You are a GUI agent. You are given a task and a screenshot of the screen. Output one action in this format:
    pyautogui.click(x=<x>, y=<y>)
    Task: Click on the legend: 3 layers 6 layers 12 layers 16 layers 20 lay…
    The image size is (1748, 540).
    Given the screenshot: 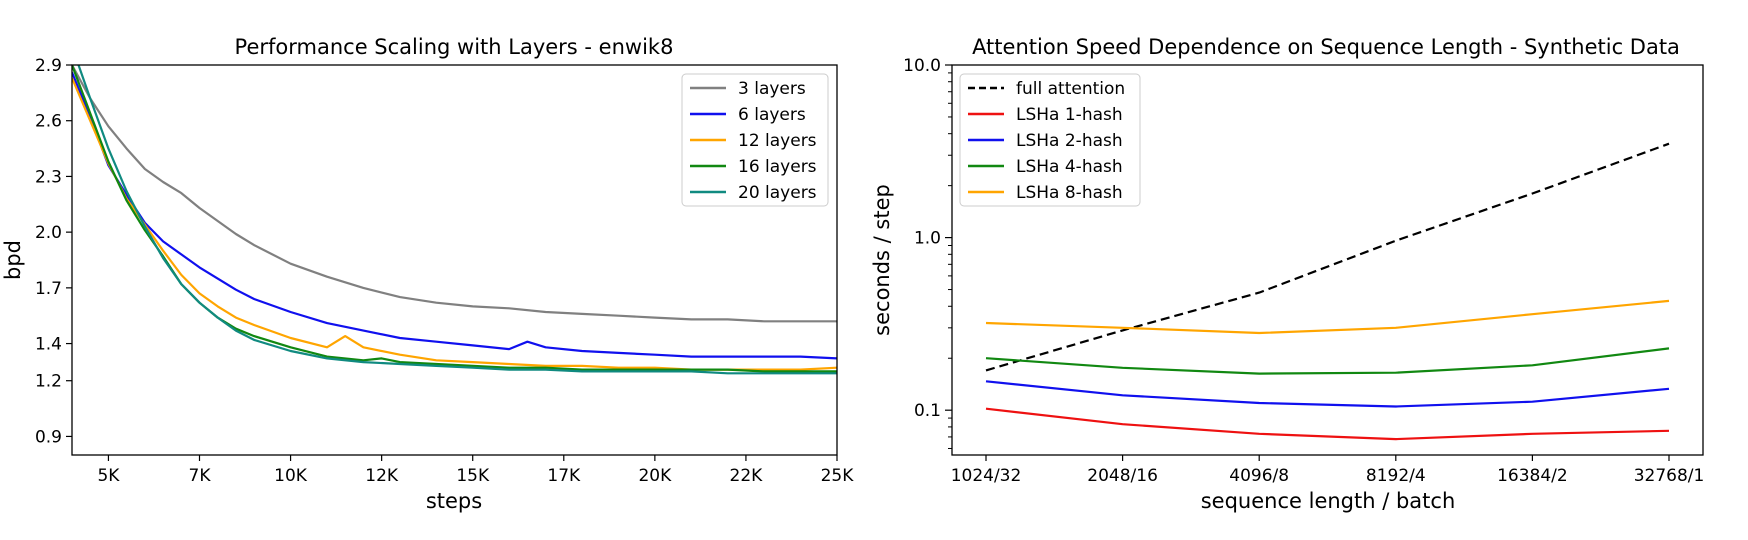 What is the action you would take?
    pyautogui.click(x=755, y=140)
    